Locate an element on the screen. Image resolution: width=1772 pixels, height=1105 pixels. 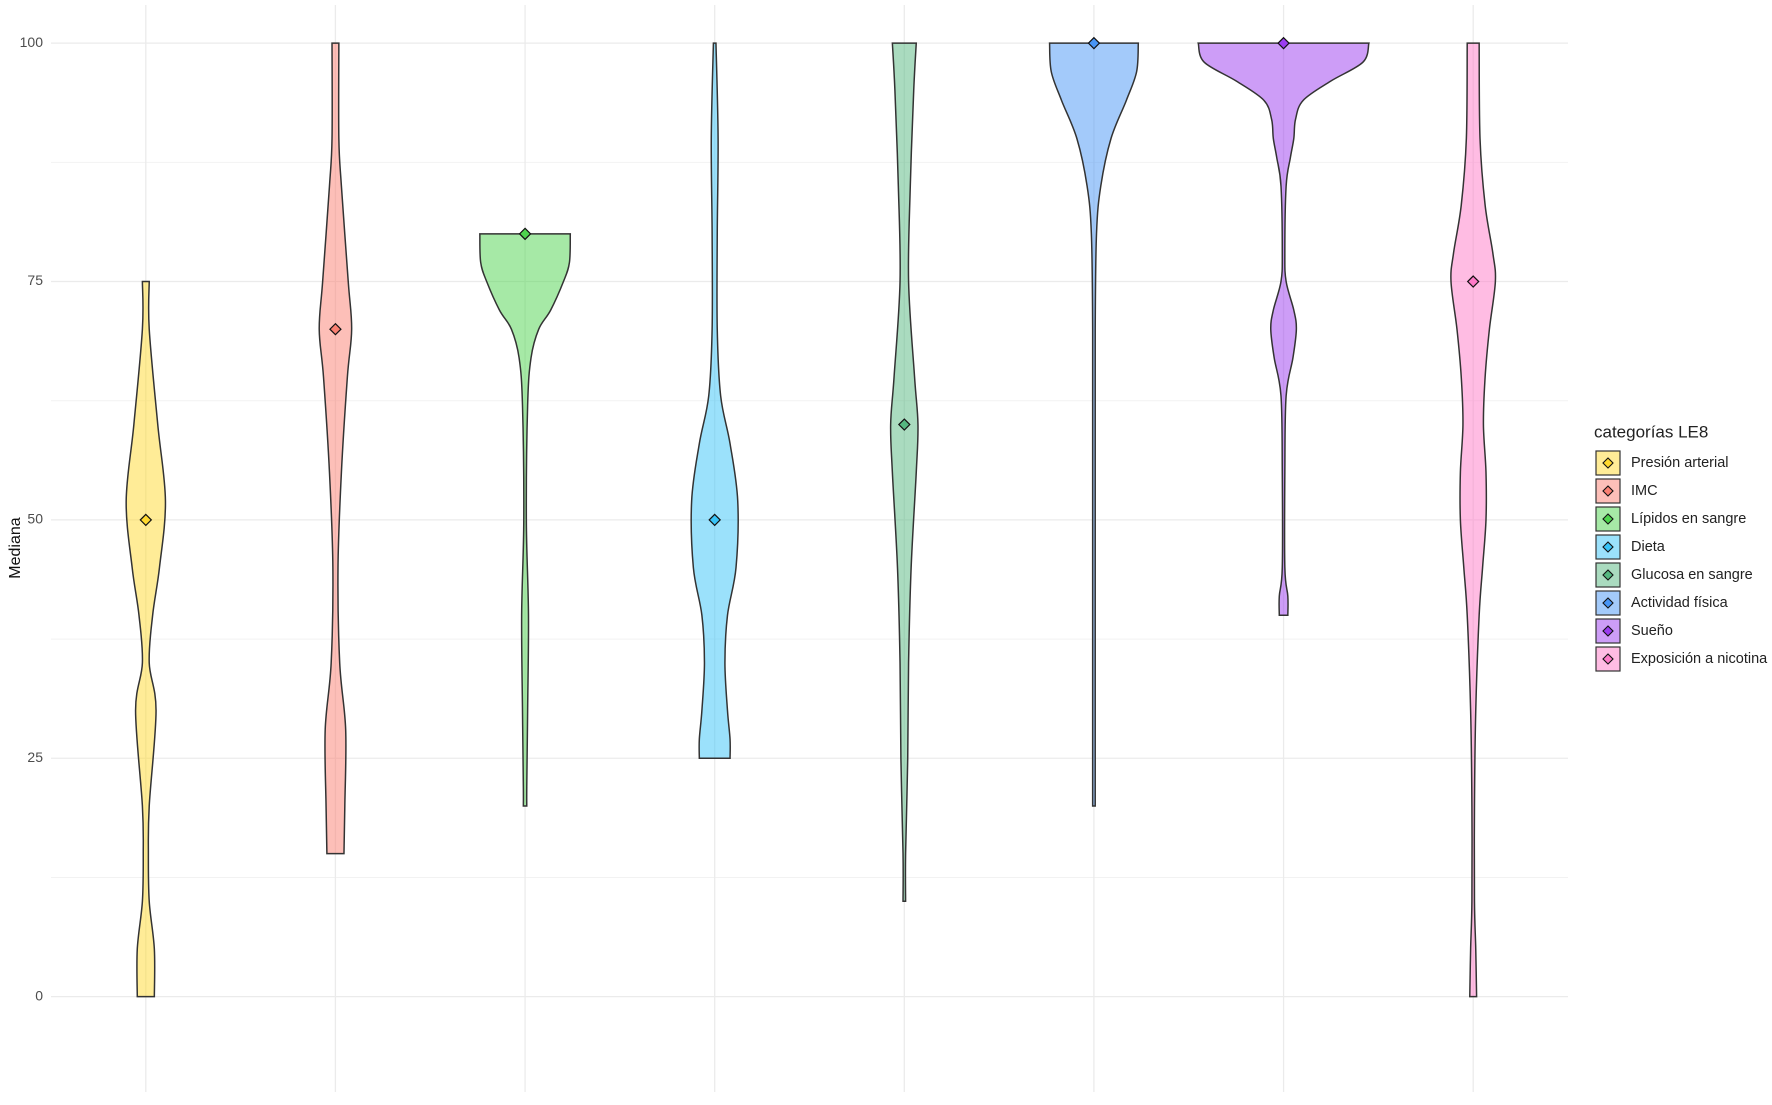
y-tick-label: 50 is located at coordinates (35, 519).